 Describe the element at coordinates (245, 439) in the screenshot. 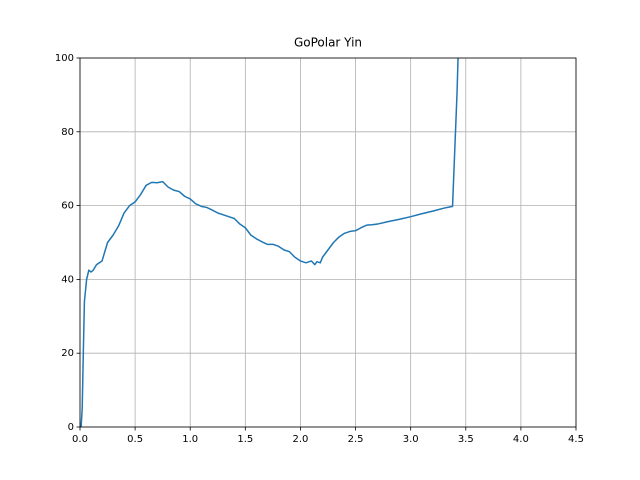

I see `x-tick-label: 1.5` at that location.